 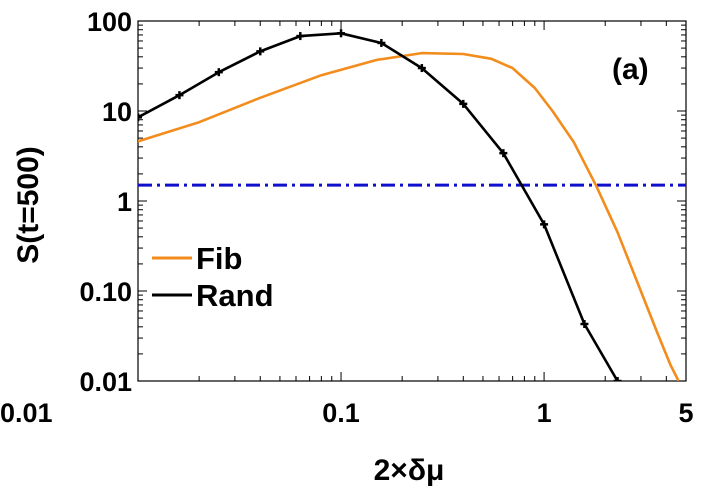 I want to click on x-tick-label: 0.1, so click(x=341, y=413).